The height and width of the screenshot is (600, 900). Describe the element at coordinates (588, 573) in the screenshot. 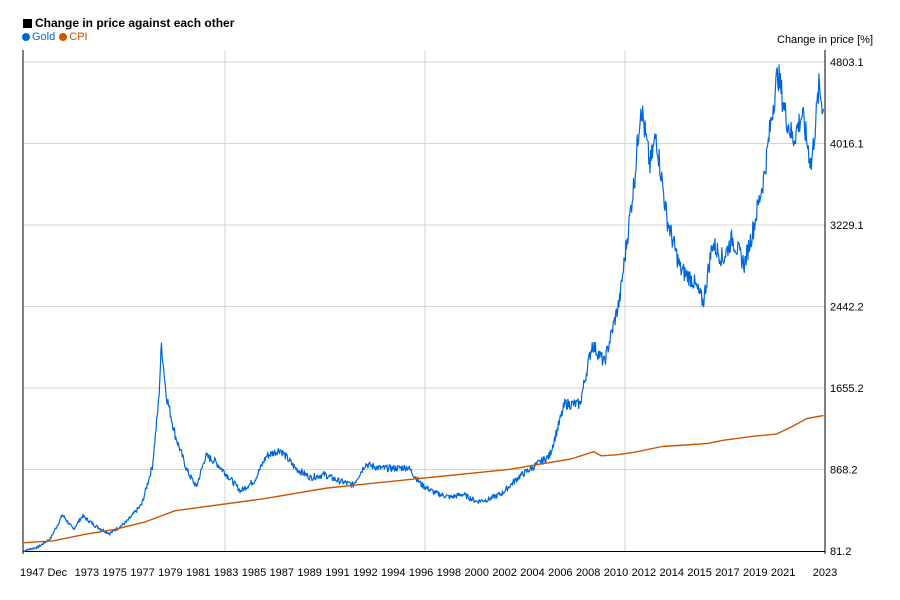

I see `x-tick-label: 2008` at that location.